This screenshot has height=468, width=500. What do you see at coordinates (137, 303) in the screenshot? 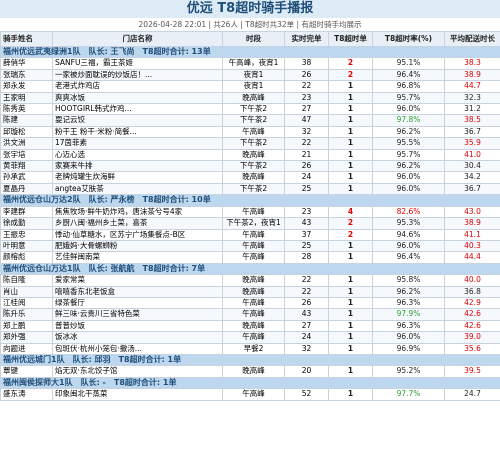
I see `cell: 绿茶餐厅` at bounding box center [137, 303].